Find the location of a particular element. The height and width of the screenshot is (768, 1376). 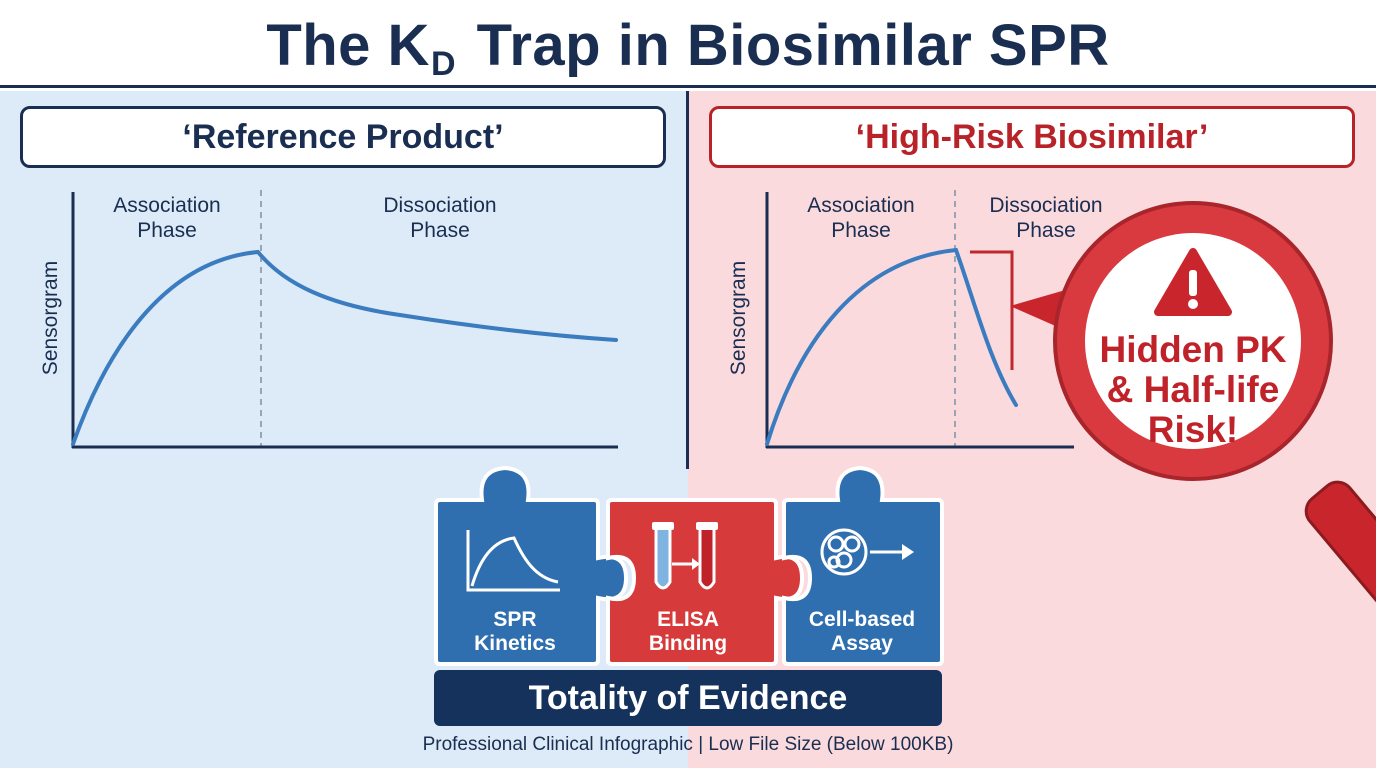

cell-based-assay-label: Cell-based Assay is located at coordinates (862, 631).